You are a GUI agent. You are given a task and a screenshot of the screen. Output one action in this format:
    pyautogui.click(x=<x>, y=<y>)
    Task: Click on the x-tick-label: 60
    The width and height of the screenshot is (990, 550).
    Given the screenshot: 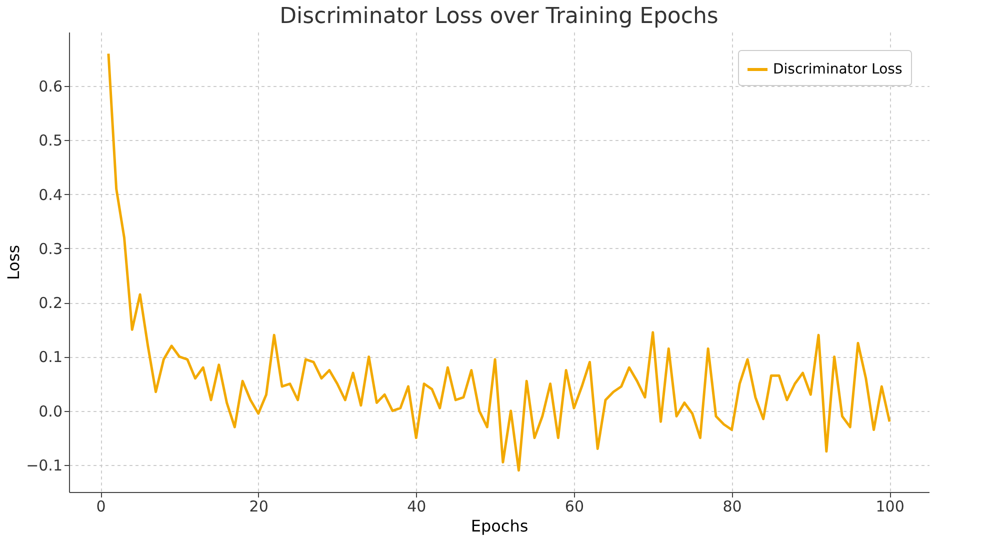 What is the action you would take?
    pyautogui.click(x=574, y=507)
    